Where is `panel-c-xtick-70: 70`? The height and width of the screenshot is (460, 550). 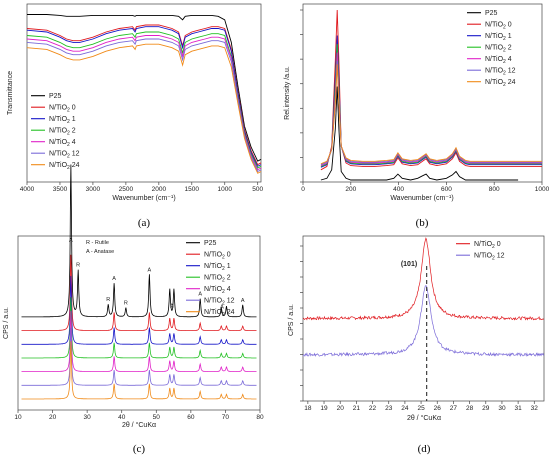 panel-c-xtick-70: 70 is located at coordinates (226, 417).